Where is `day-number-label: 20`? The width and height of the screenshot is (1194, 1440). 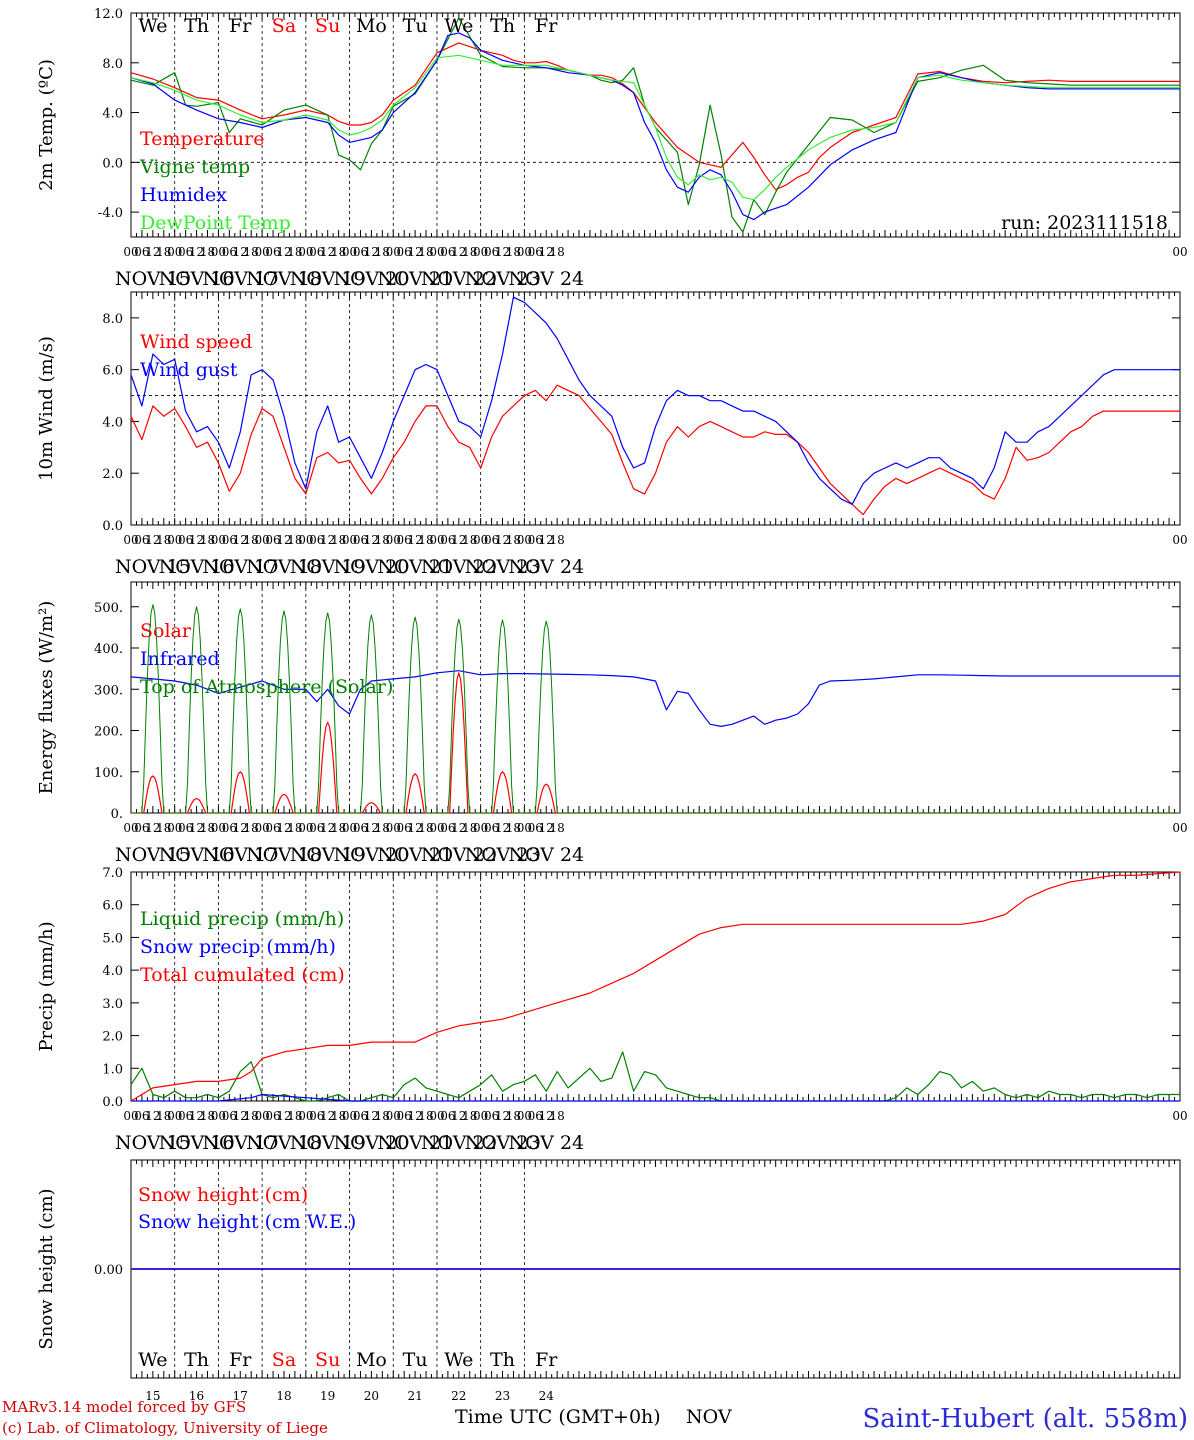
day-number-label: 20 is located at coordinates (371, 1396).